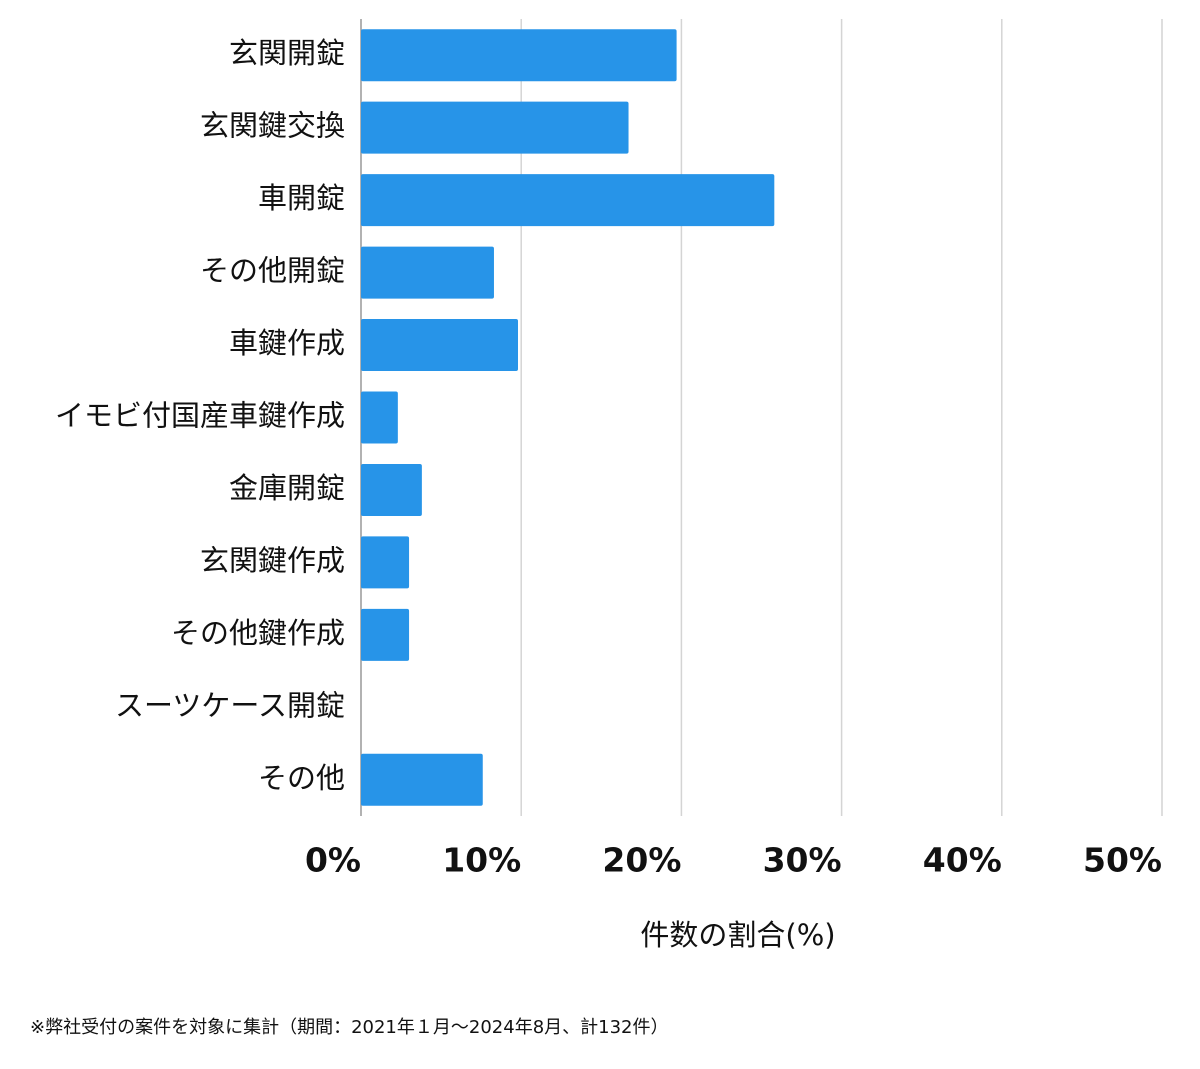 This screenshot has width=1200, height=1069. I want to click on x-tick-label: 0%, so click(333, 860).